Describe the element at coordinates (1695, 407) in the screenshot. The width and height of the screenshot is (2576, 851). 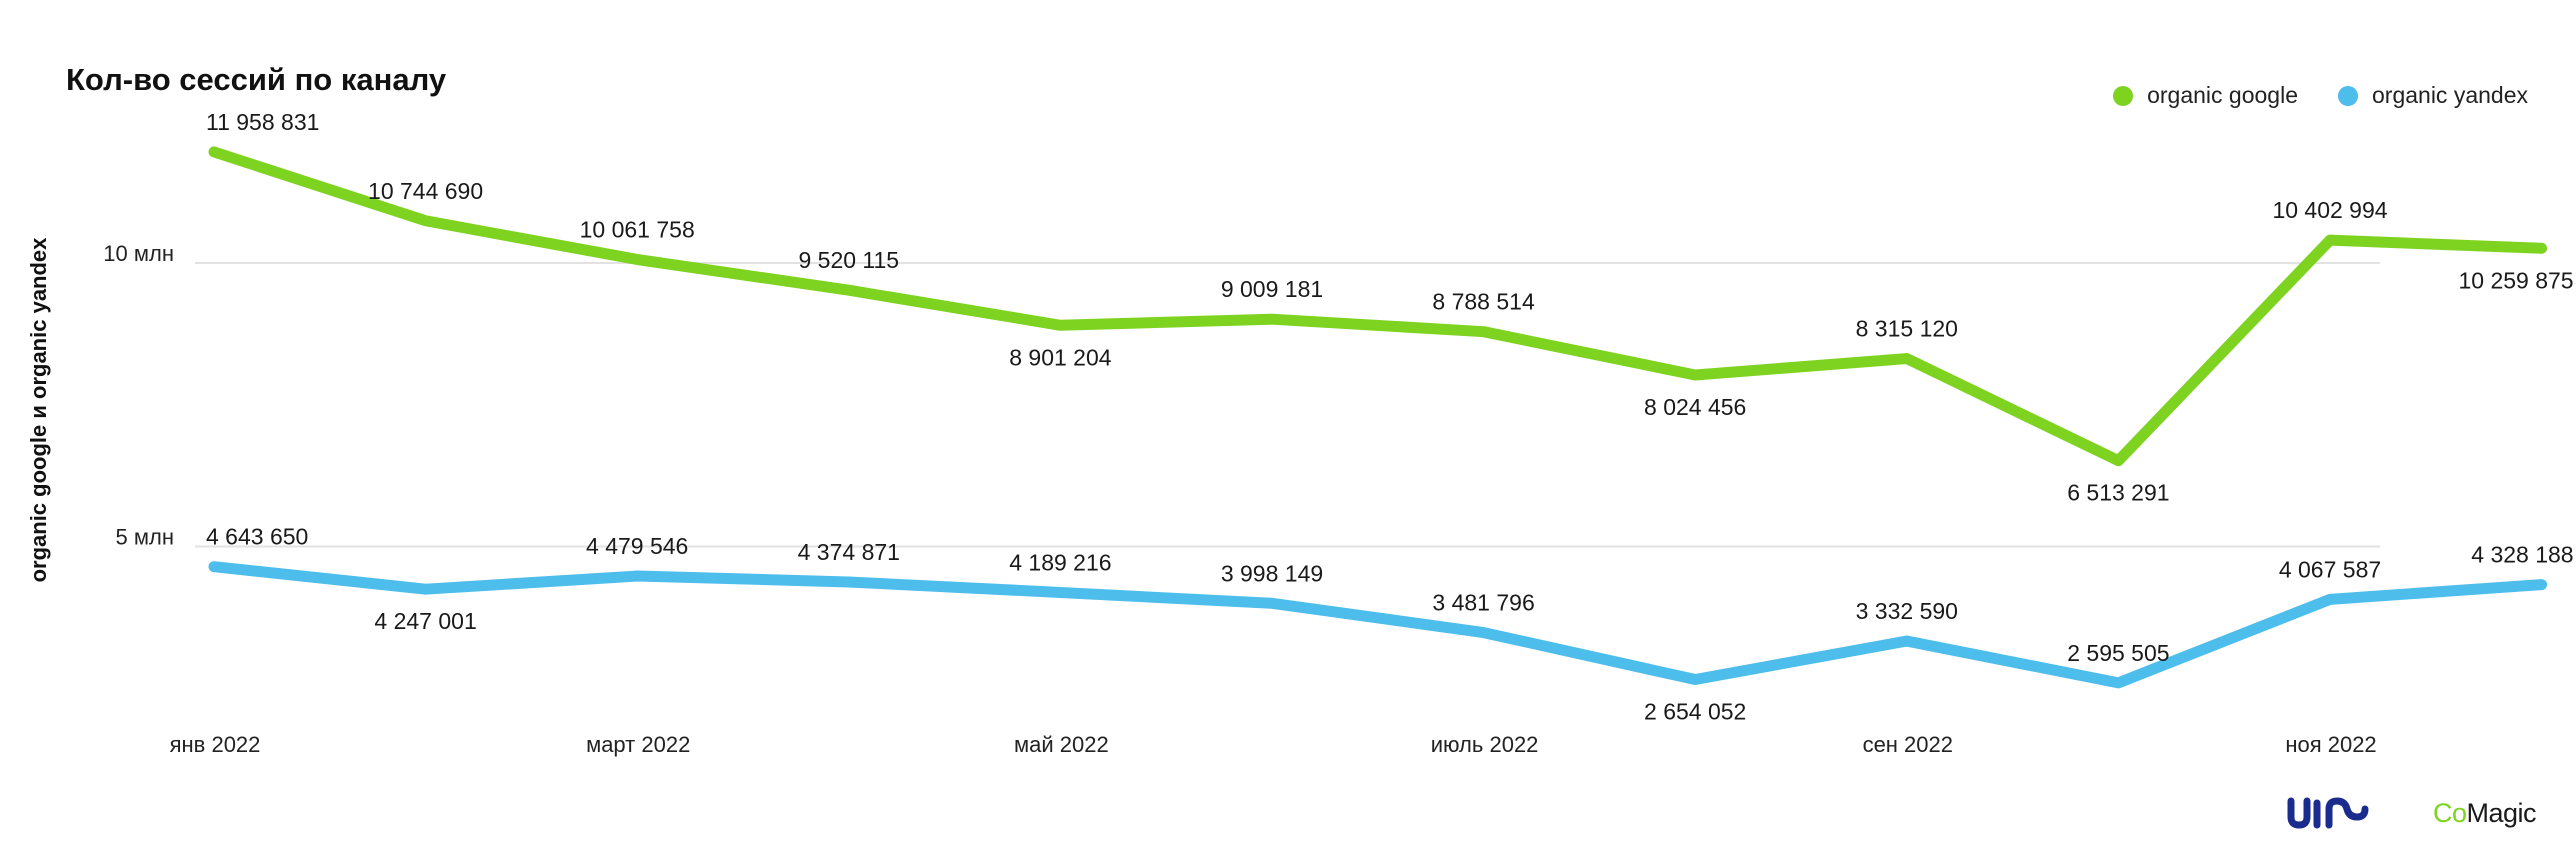
I see `series-0-data-label-7: 8 024 456` at that location.